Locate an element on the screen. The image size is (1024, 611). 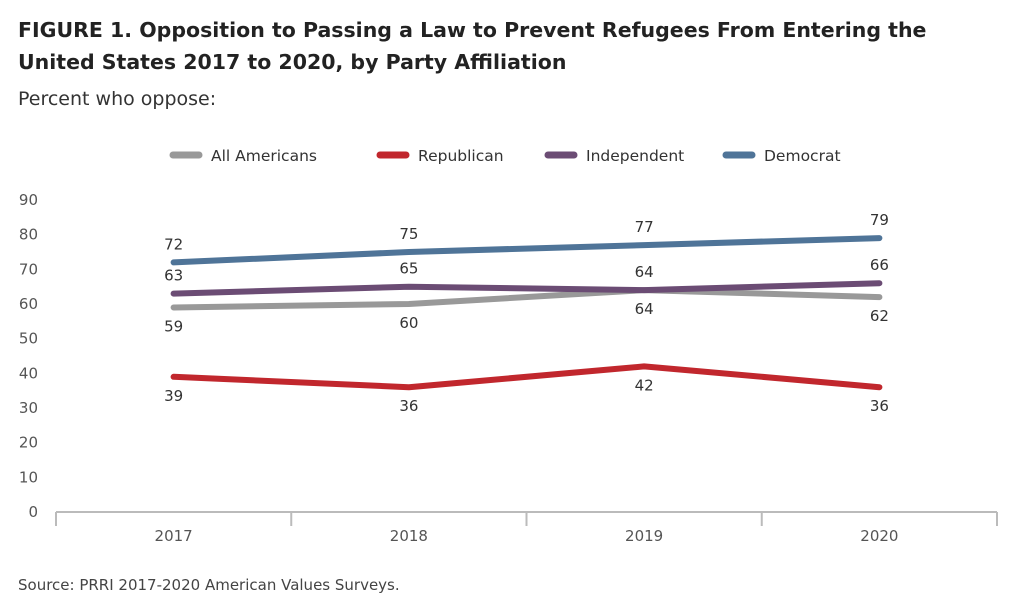
data-label: 72 is located at coordinates (173, 244).